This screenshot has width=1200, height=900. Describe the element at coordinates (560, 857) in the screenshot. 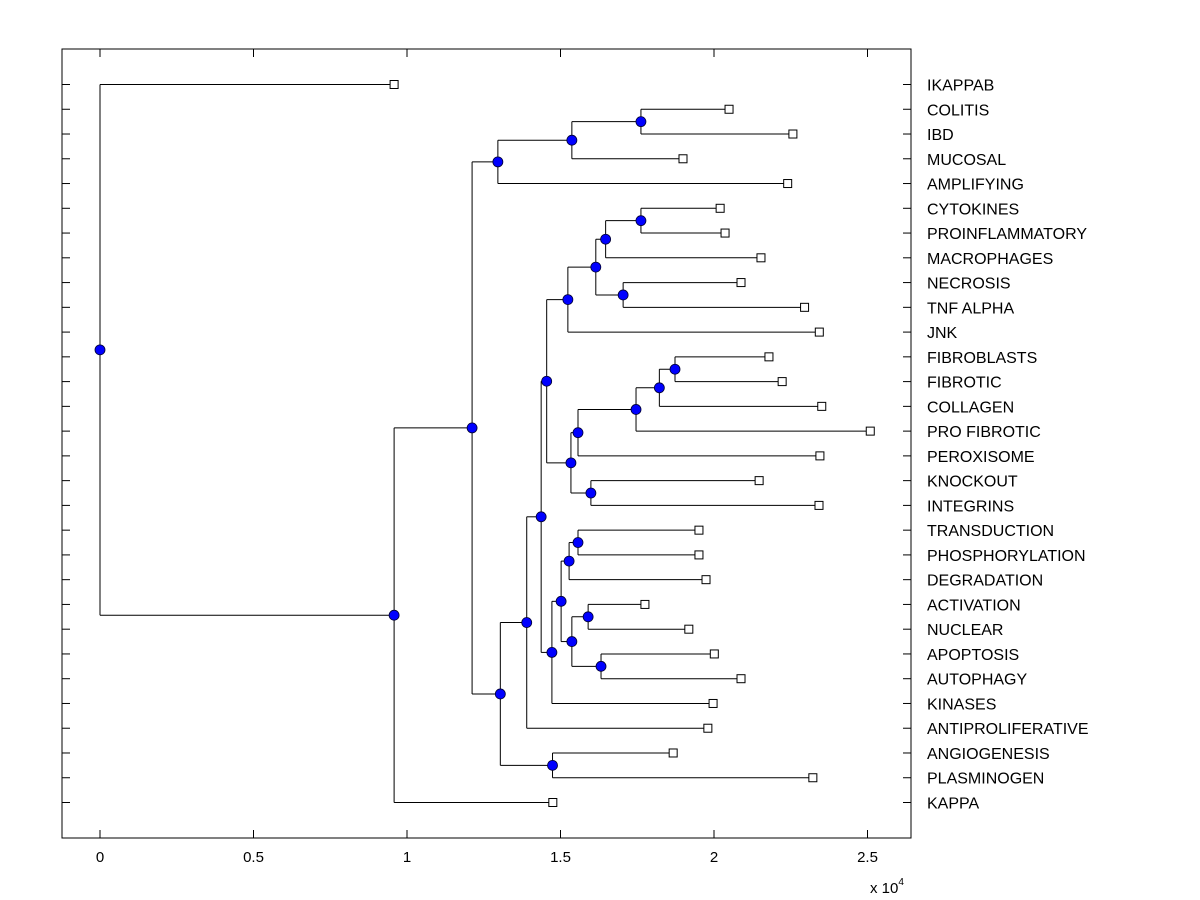

I see `x-tick-label: 1.5` at that location.